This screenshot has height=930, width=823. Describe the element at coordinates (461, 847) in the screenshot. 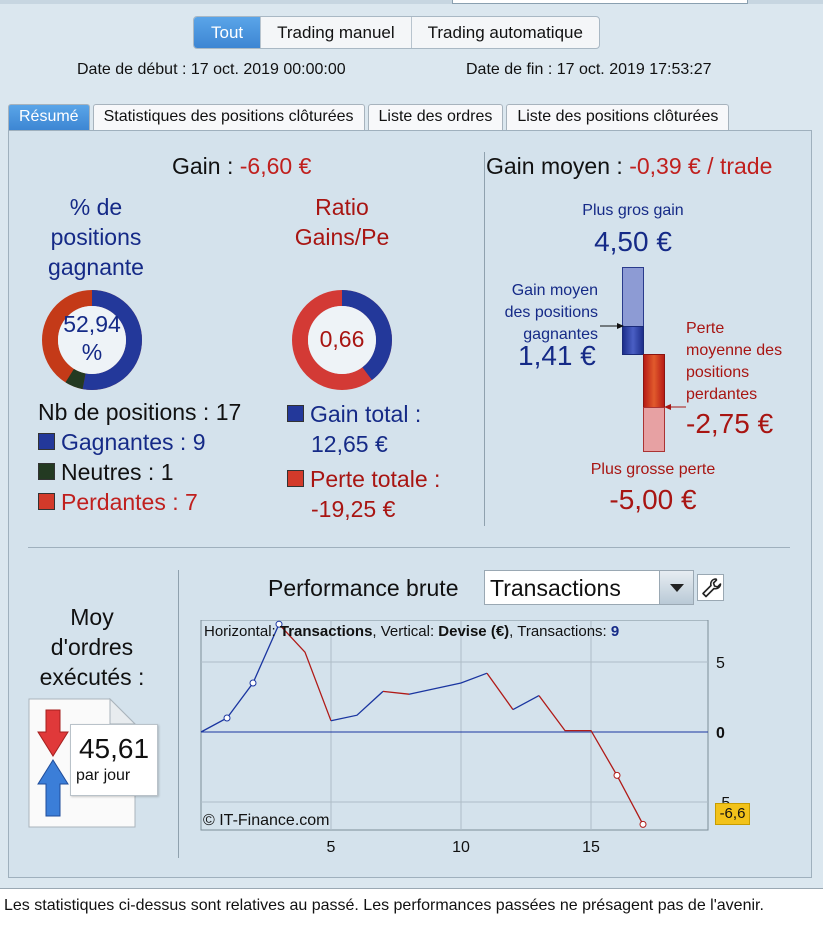

I see `x-tick-label: 10` at that location.